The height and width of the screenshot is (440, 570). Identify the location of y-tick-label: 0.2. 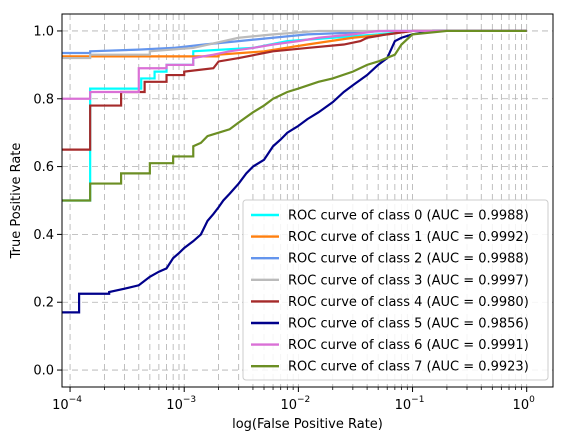
(43, 303).